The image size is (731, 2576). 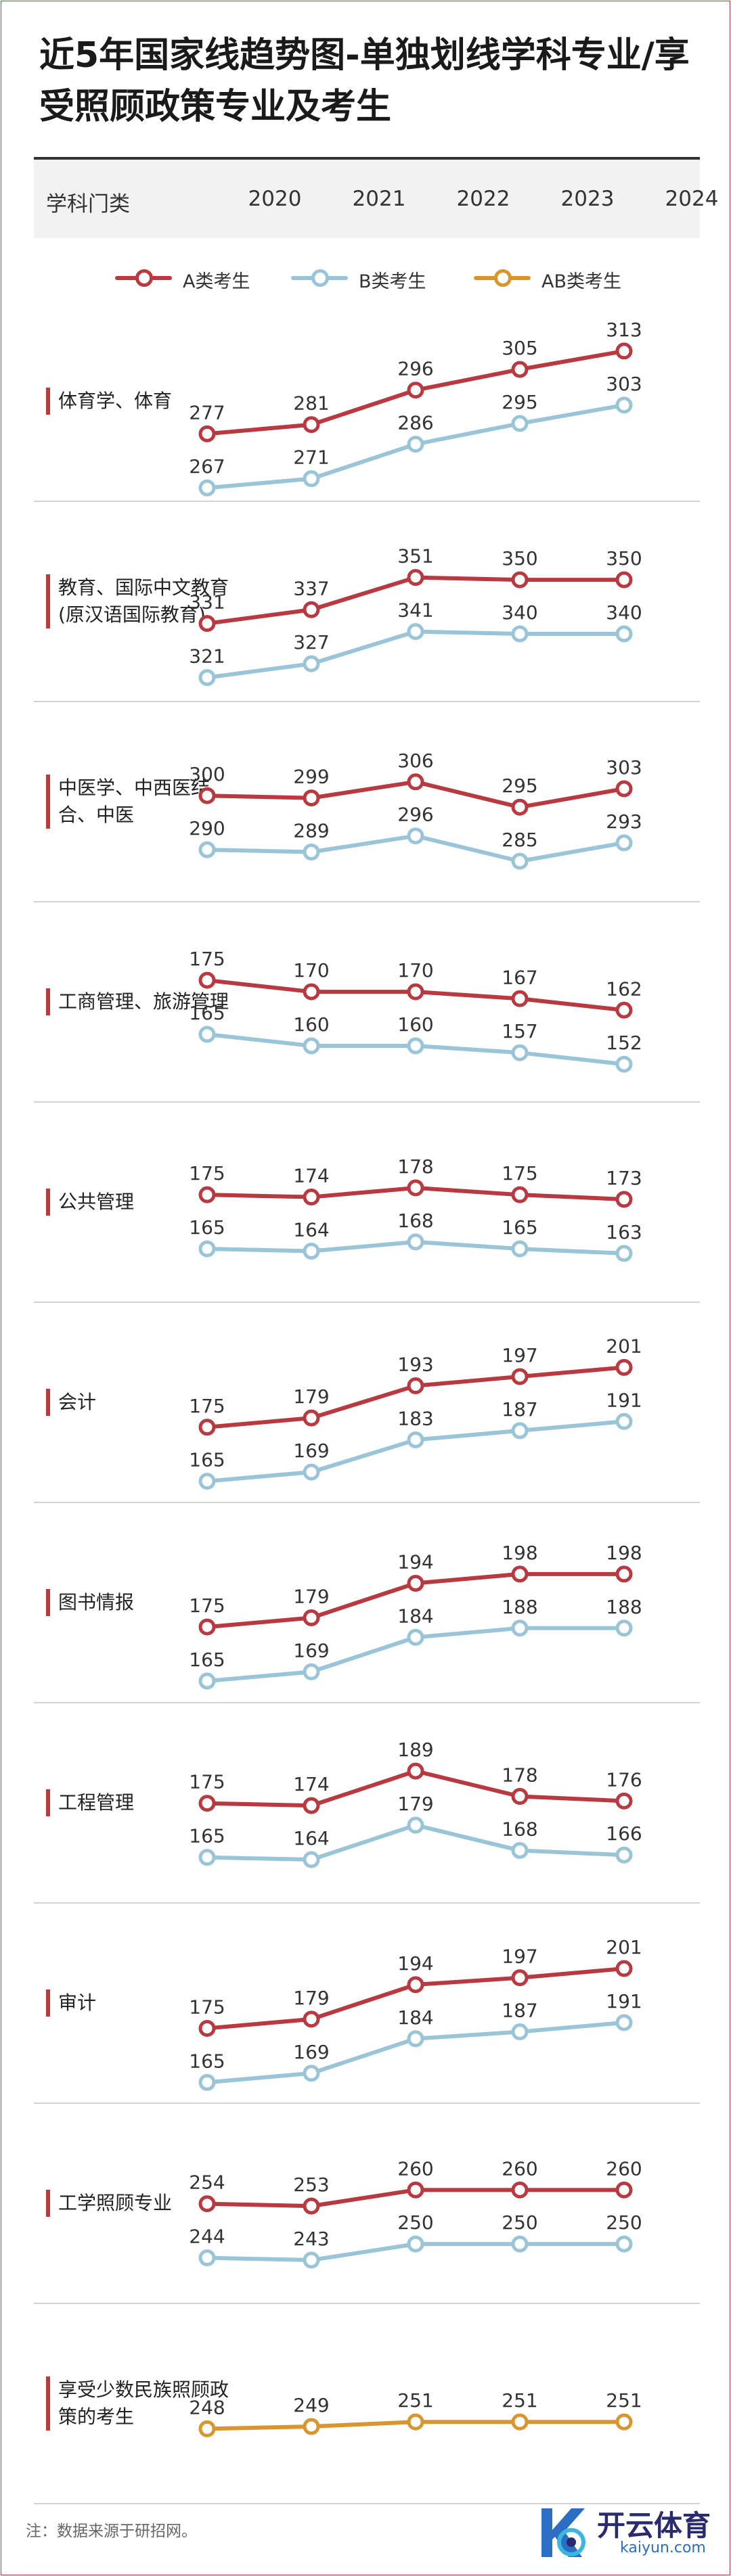 I want to click on subject-label: 体育学、体育, so click(x=144, y=401).